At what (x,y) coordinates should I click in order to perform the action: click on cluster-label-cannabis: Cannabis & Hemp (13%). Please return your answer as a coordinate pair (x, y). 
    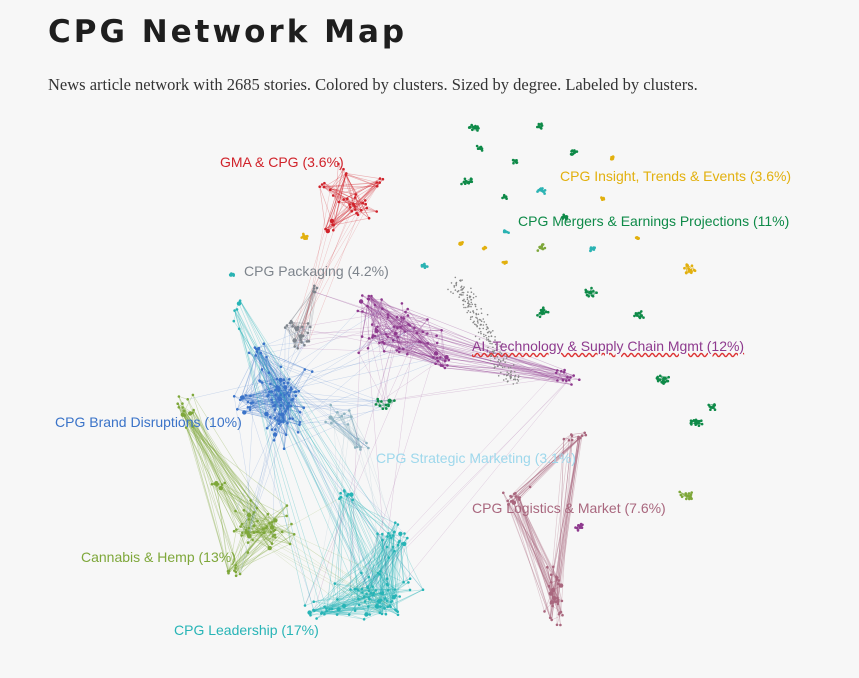
    Looking at the image, I should click on (158, 557).